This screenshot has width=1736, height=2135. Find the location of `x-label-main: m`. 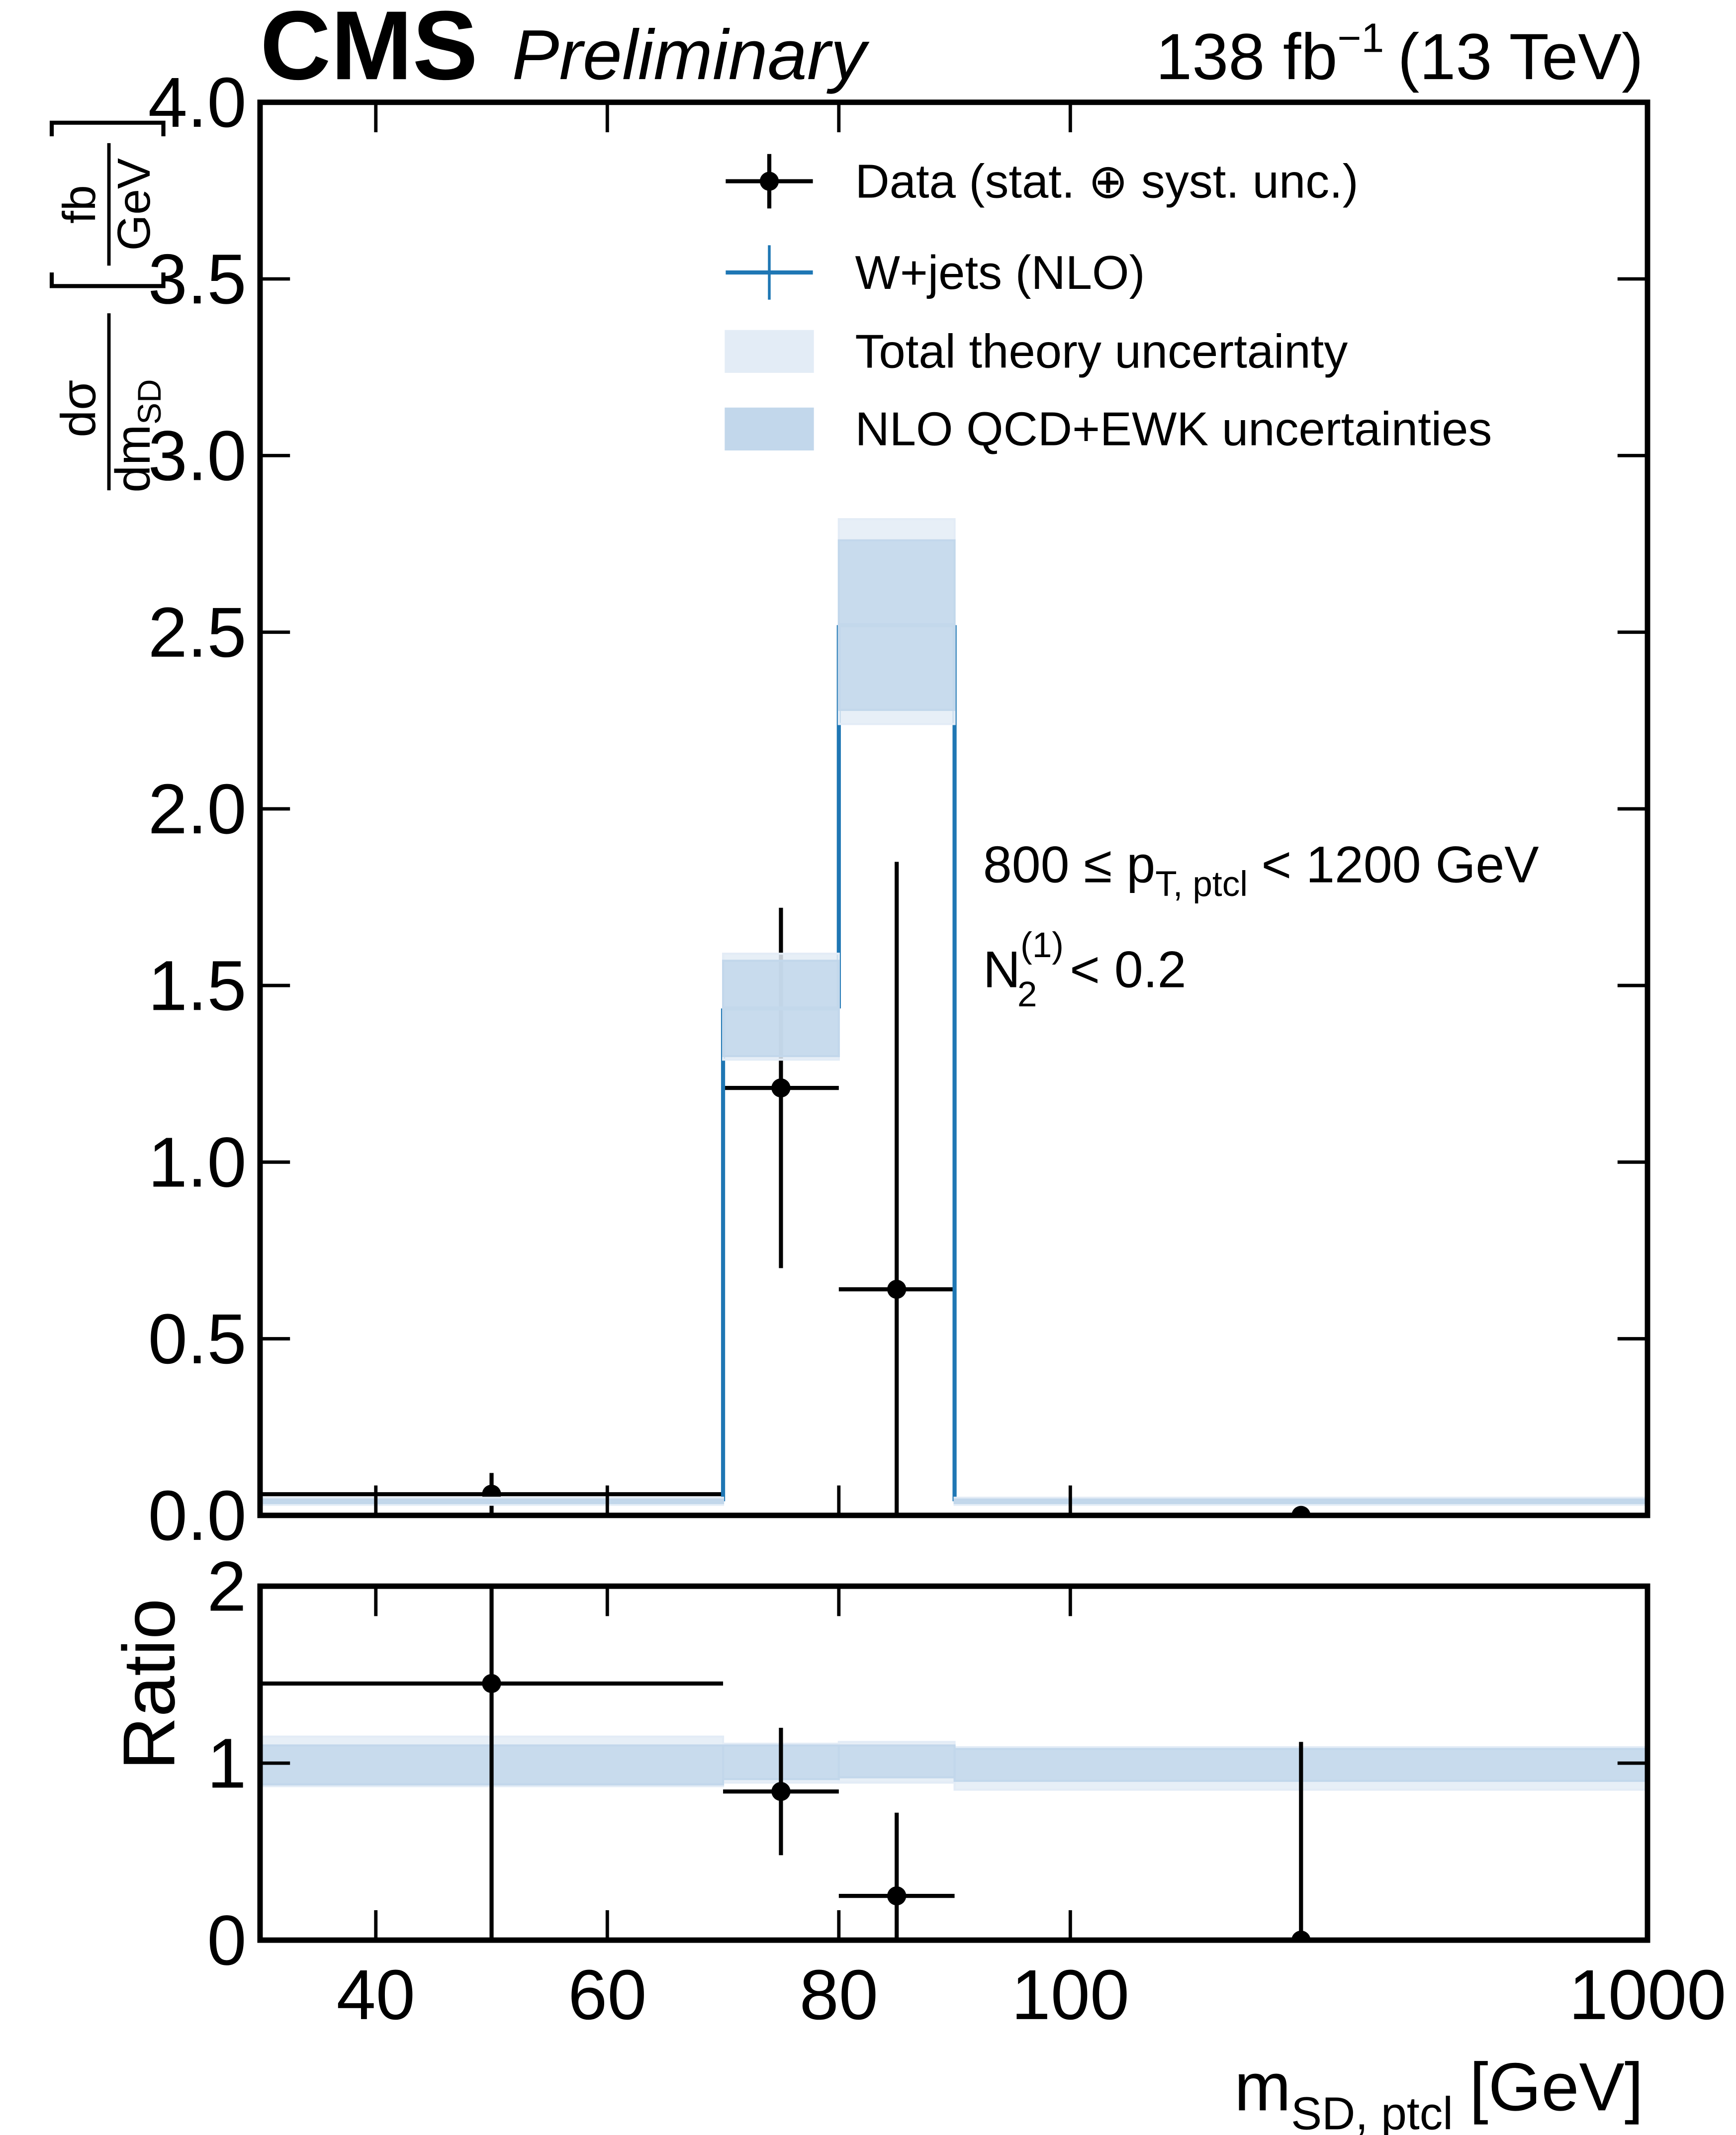

x-label-main: m is located at coordinates (1262, 2087).